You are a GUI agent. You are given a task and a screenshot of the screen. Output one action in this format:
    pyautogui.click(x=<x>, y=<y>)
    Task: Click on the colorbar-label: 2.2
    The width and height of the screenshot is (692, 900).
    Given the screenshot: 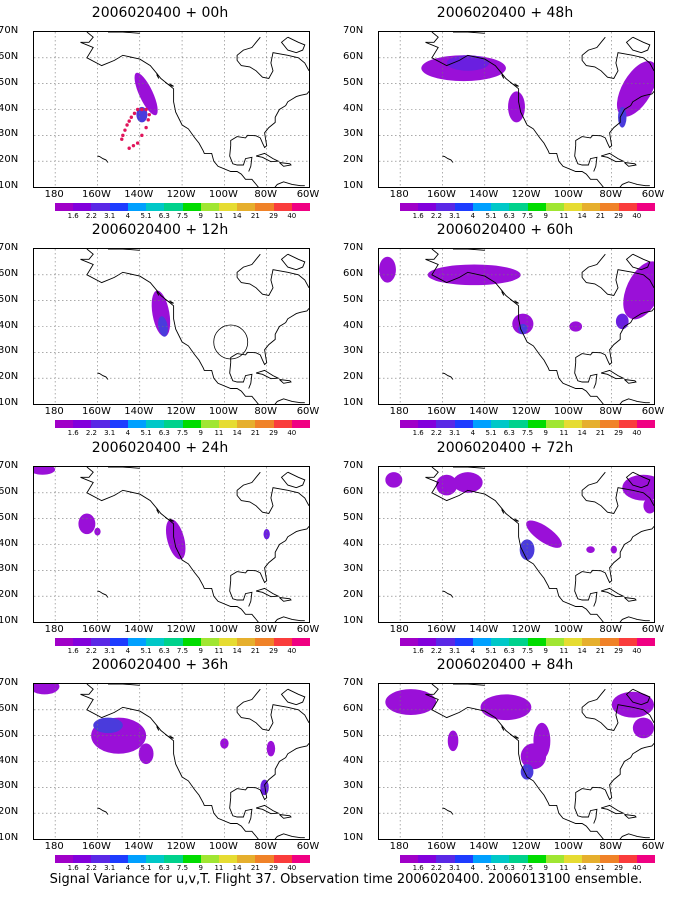 What is the action you would take?
    pyautogui.click(x=91, y=216)
    